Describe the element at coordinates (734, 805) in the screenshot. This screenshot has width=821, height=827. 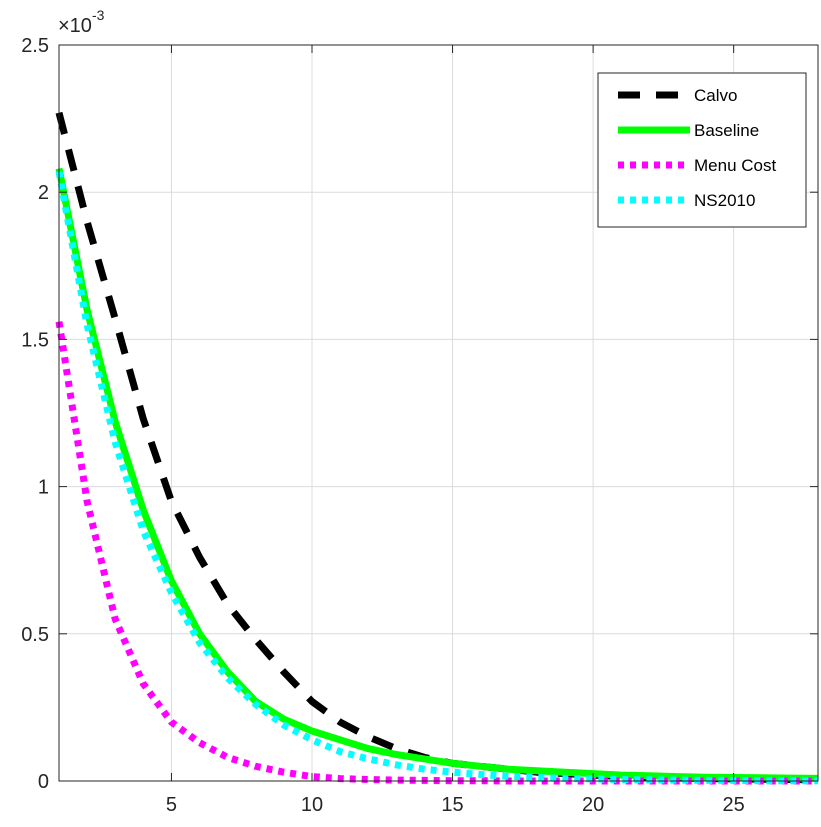
I see `x-tick-label: 25` at that location.